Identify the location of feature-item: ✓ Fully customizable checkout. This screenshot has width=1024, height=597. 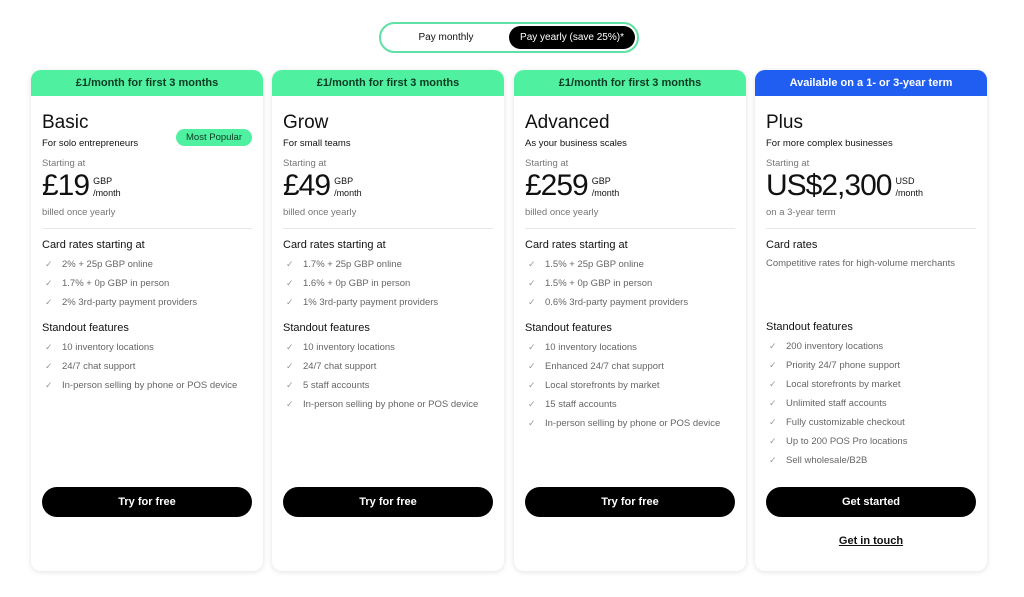
(871, 422).